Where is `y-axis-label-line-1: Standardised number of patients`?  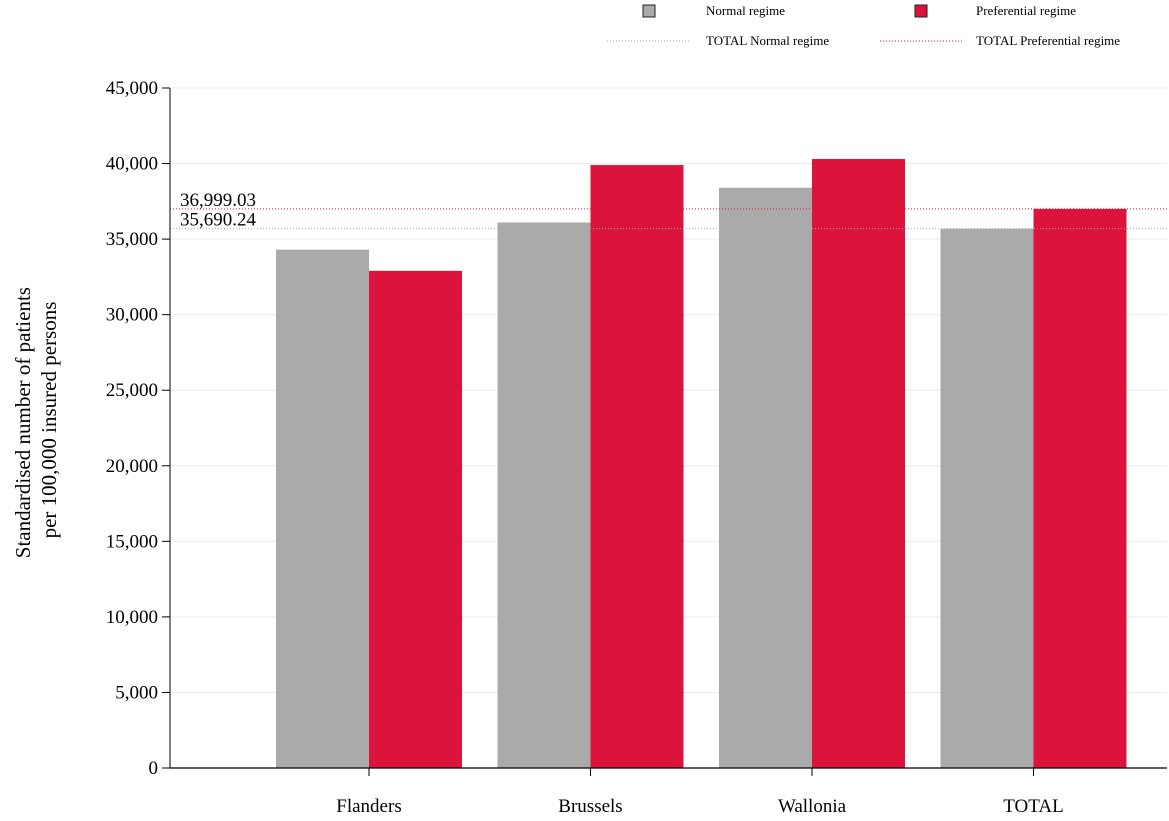 y-axis-label-line-1: Standardised number of patients is located at coordinates (23, 422).